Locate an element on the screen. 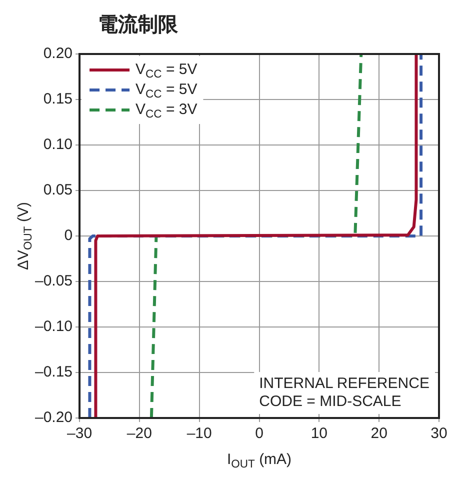 The image size is (459, 486). y-tick-label: 0.05 is located at coordinates (58, 190).